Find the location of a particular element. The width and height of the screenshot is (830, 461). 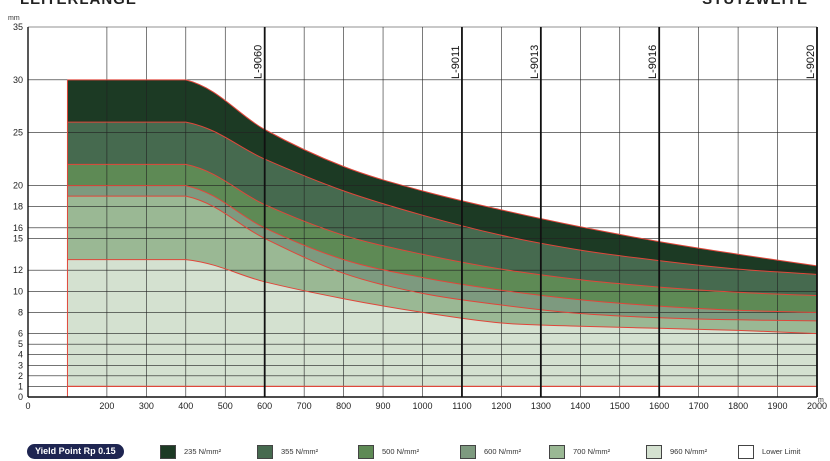

x-tick-700: 700 is located at coordinates (304, 406).